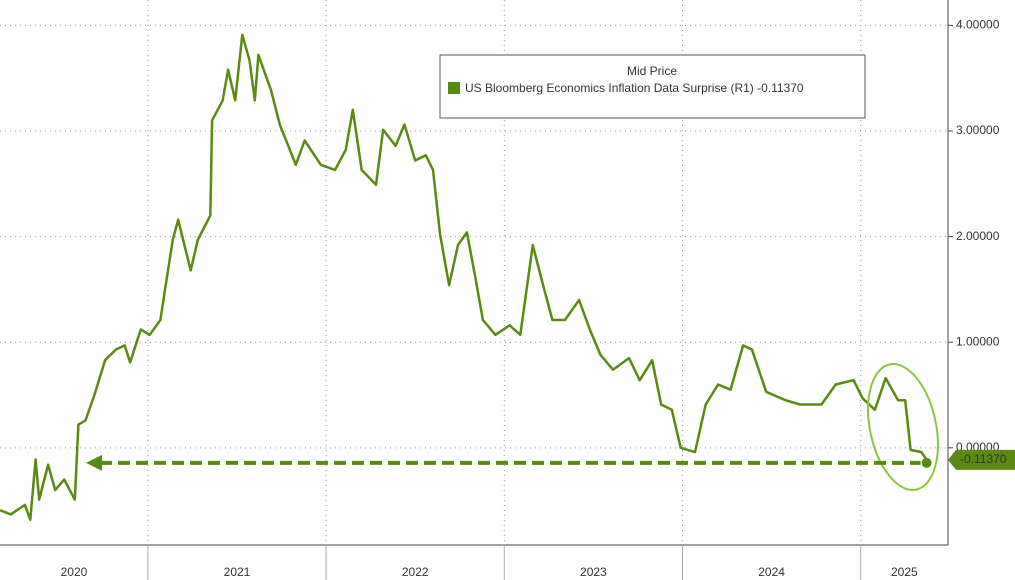  I want to click on last-value-tag, so click(981, 459).